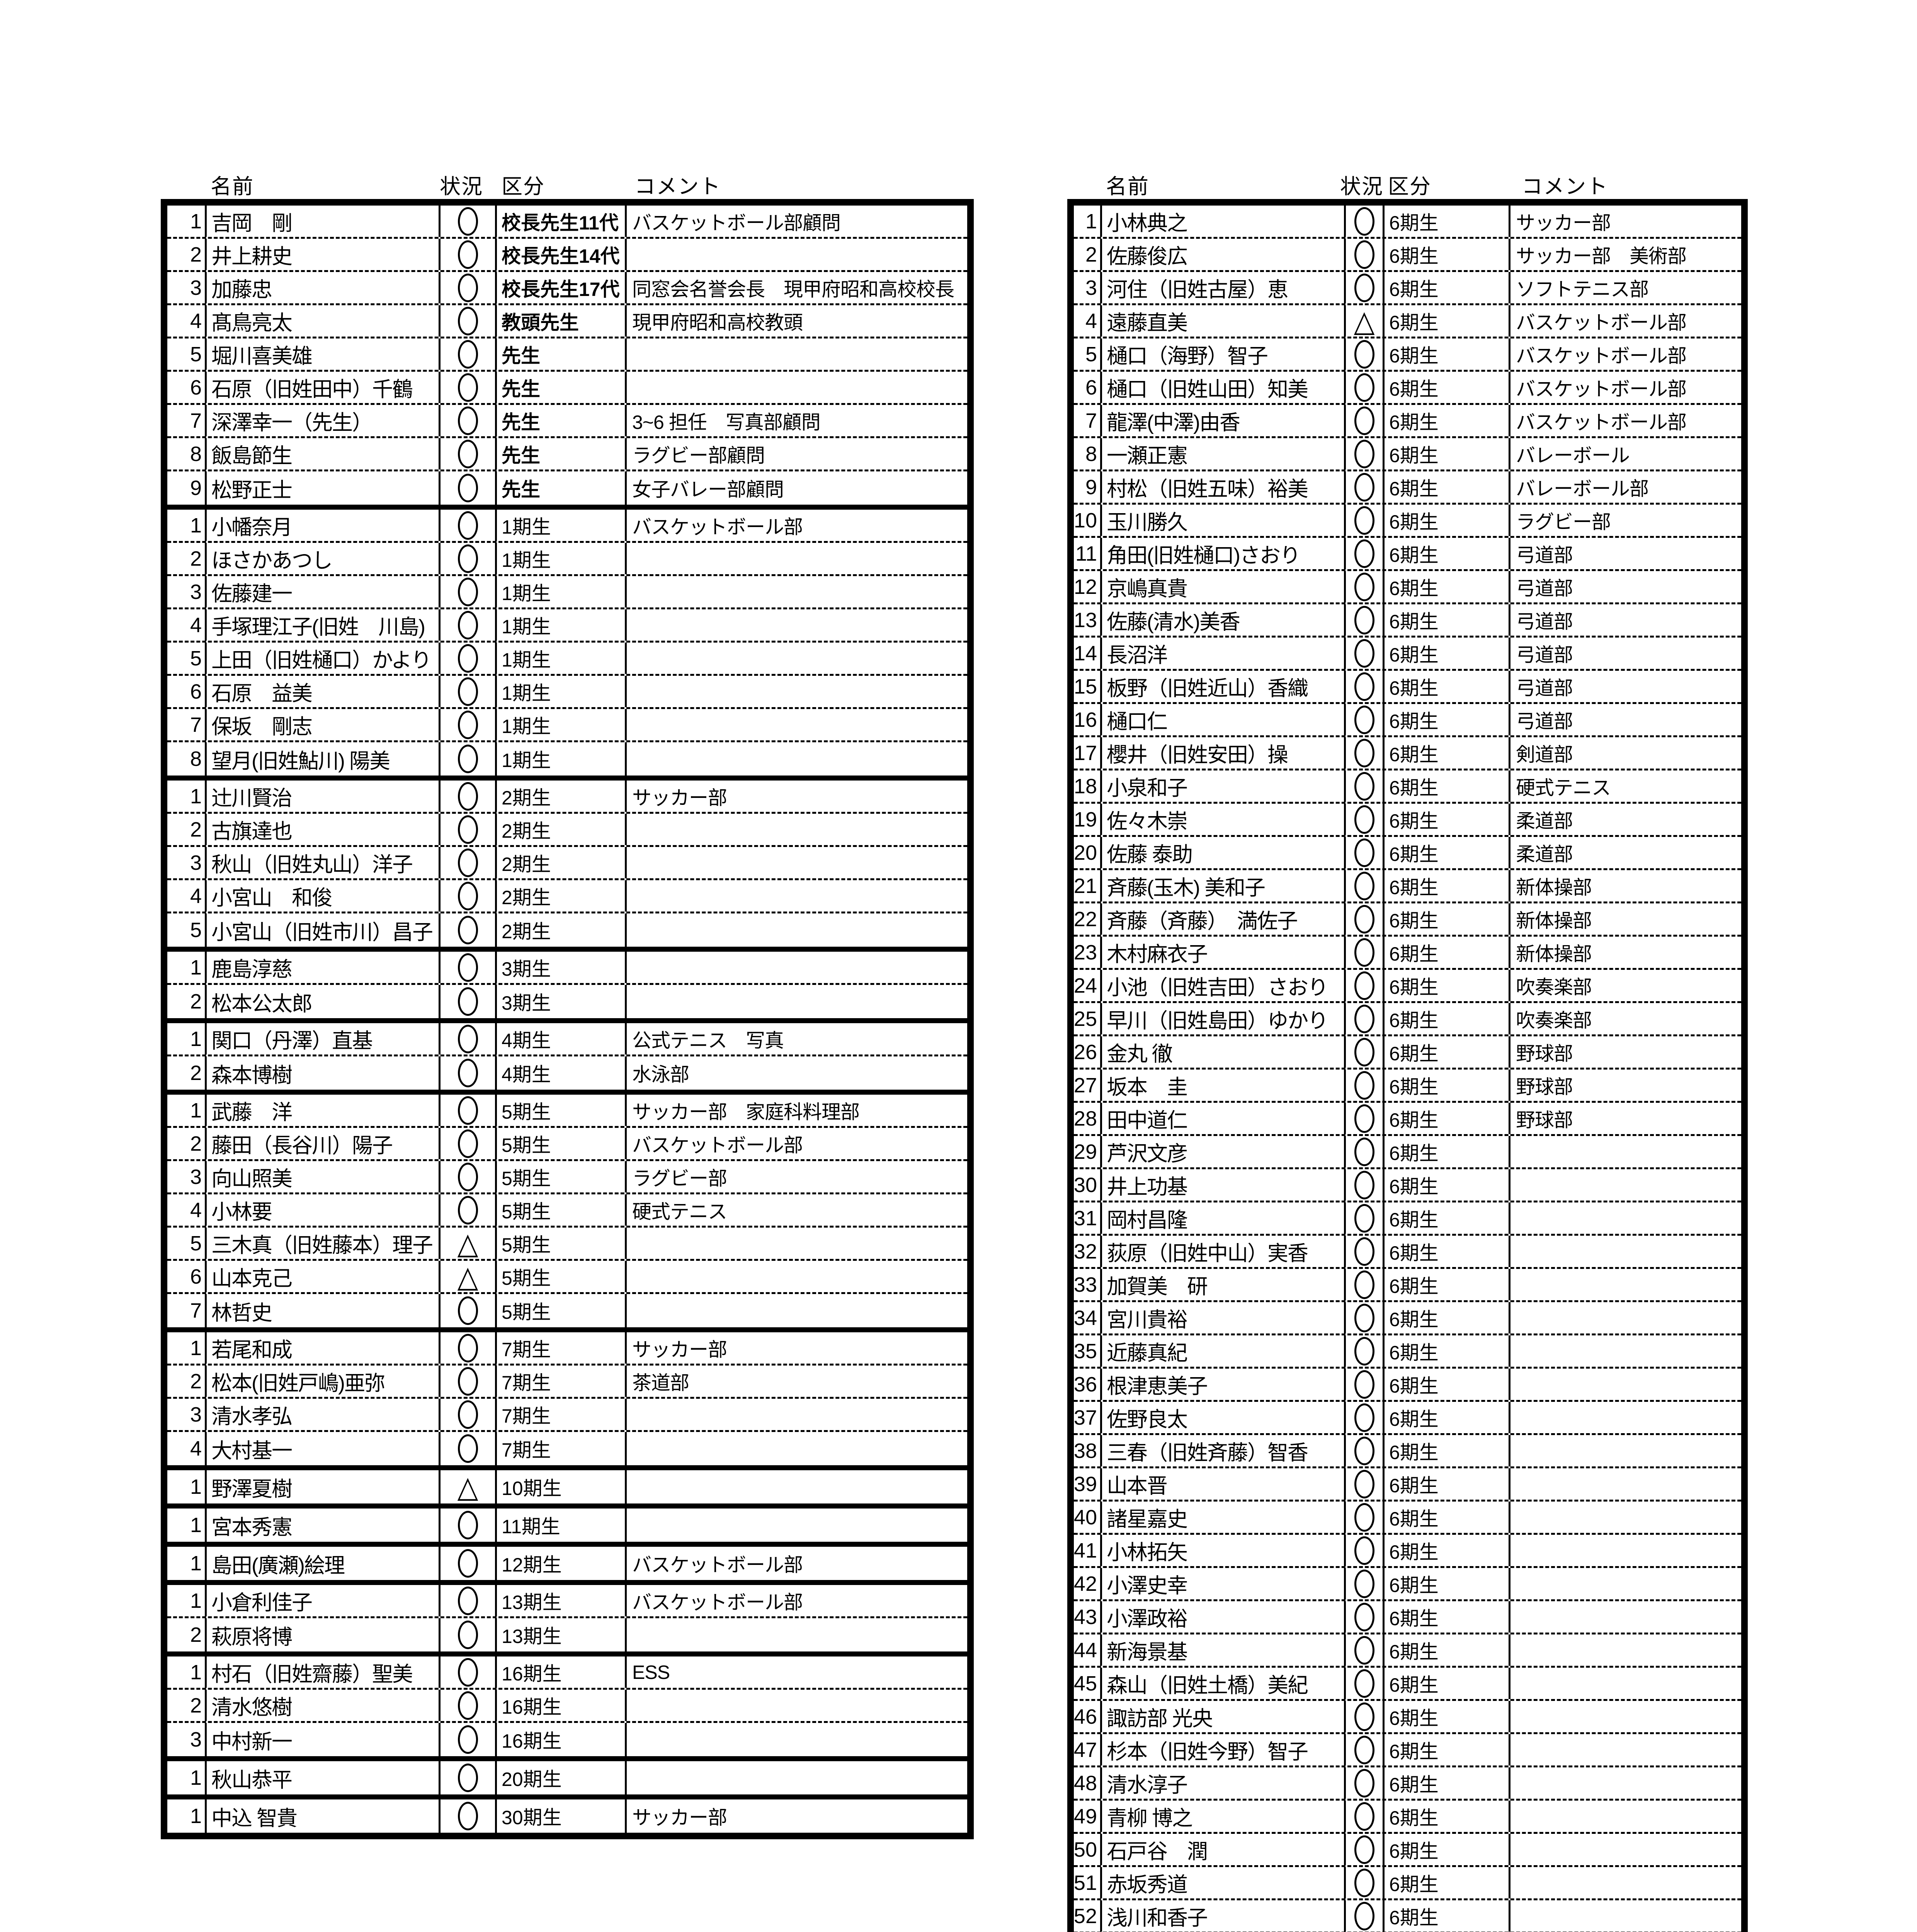 The image size is (1917, 1932). What do you see at coordinates (322, 488) in the screenshot?
I see `member-name: 松野正士` at bounding box center [322, 488].